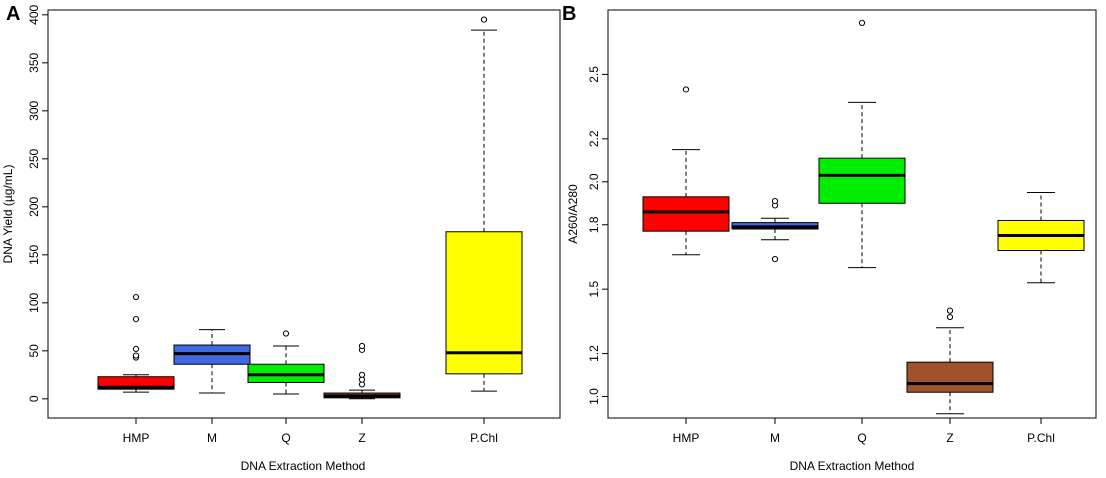 The width and height of the screenshot is (1106, 478). I want to click on panel-b-box-z, so click(950, 361).